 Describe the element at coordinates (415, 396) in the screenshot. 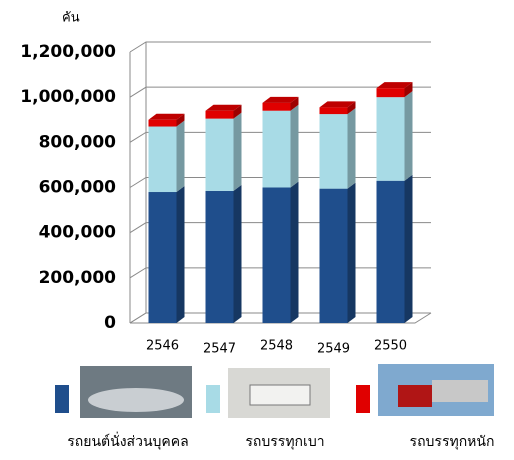

I see `photo-truck-cab` at that location.